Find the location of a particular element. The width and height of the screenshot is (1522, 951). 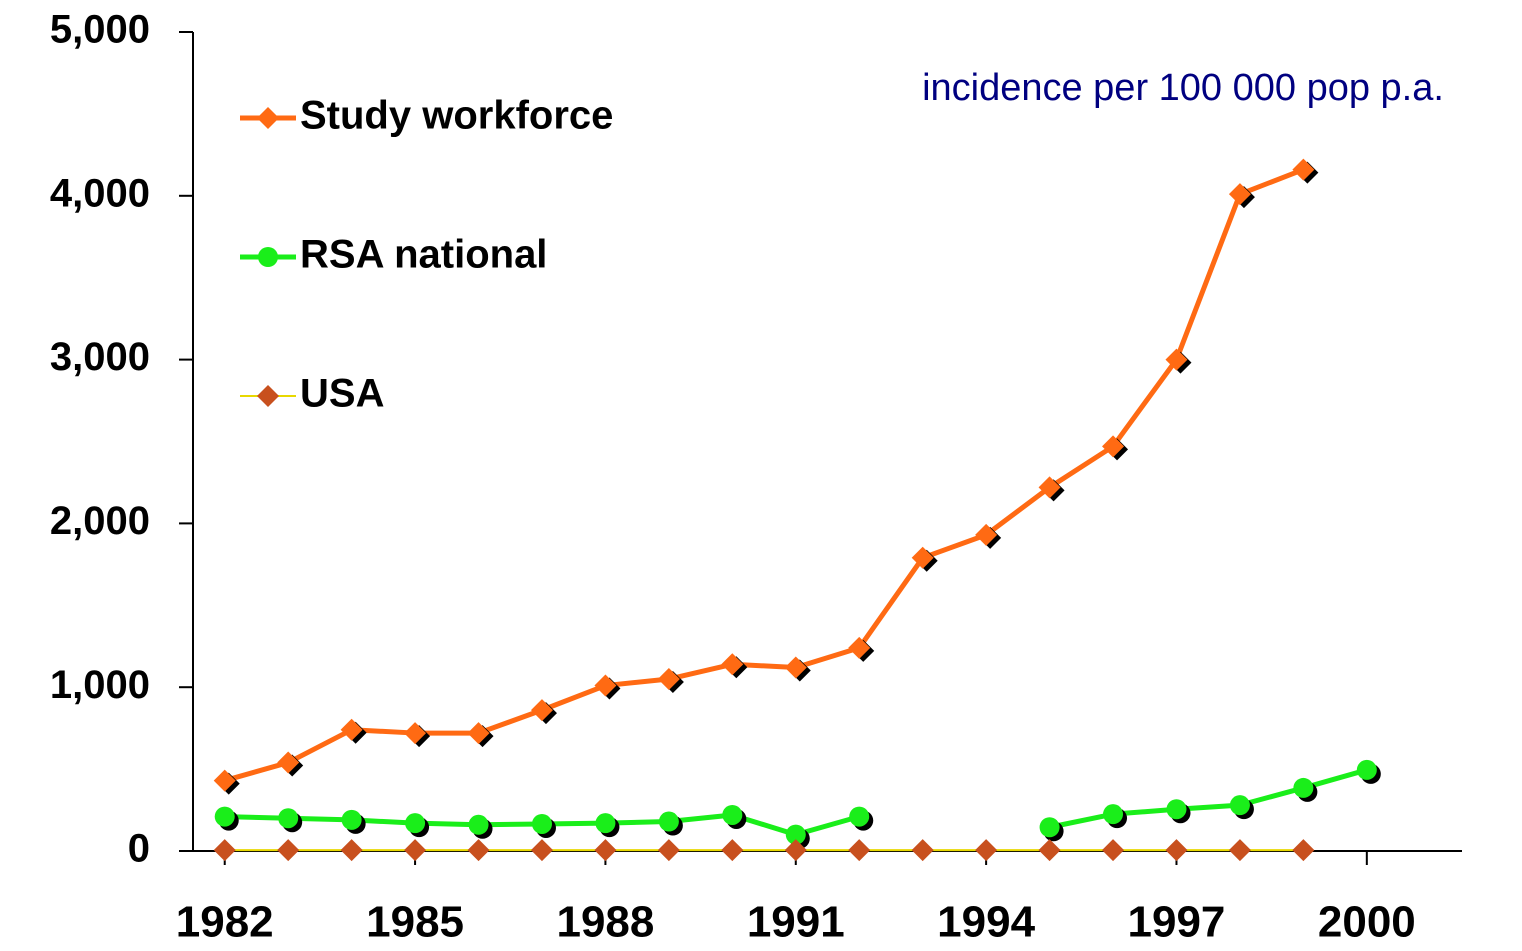

x-tick-label: 1982 is located at coordinates (225, 922).